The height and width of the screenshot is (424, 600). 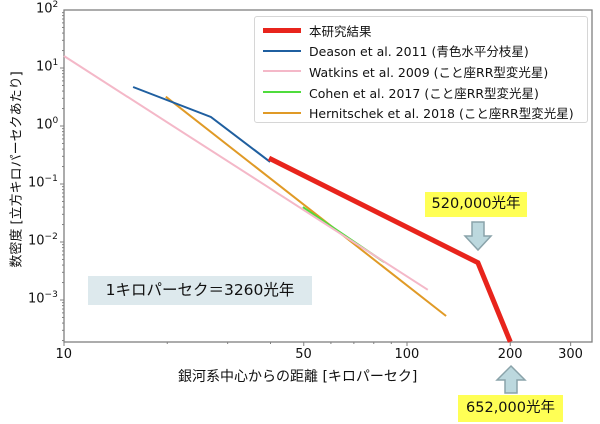 I want to click on series-line, so click(x=201, y=124).